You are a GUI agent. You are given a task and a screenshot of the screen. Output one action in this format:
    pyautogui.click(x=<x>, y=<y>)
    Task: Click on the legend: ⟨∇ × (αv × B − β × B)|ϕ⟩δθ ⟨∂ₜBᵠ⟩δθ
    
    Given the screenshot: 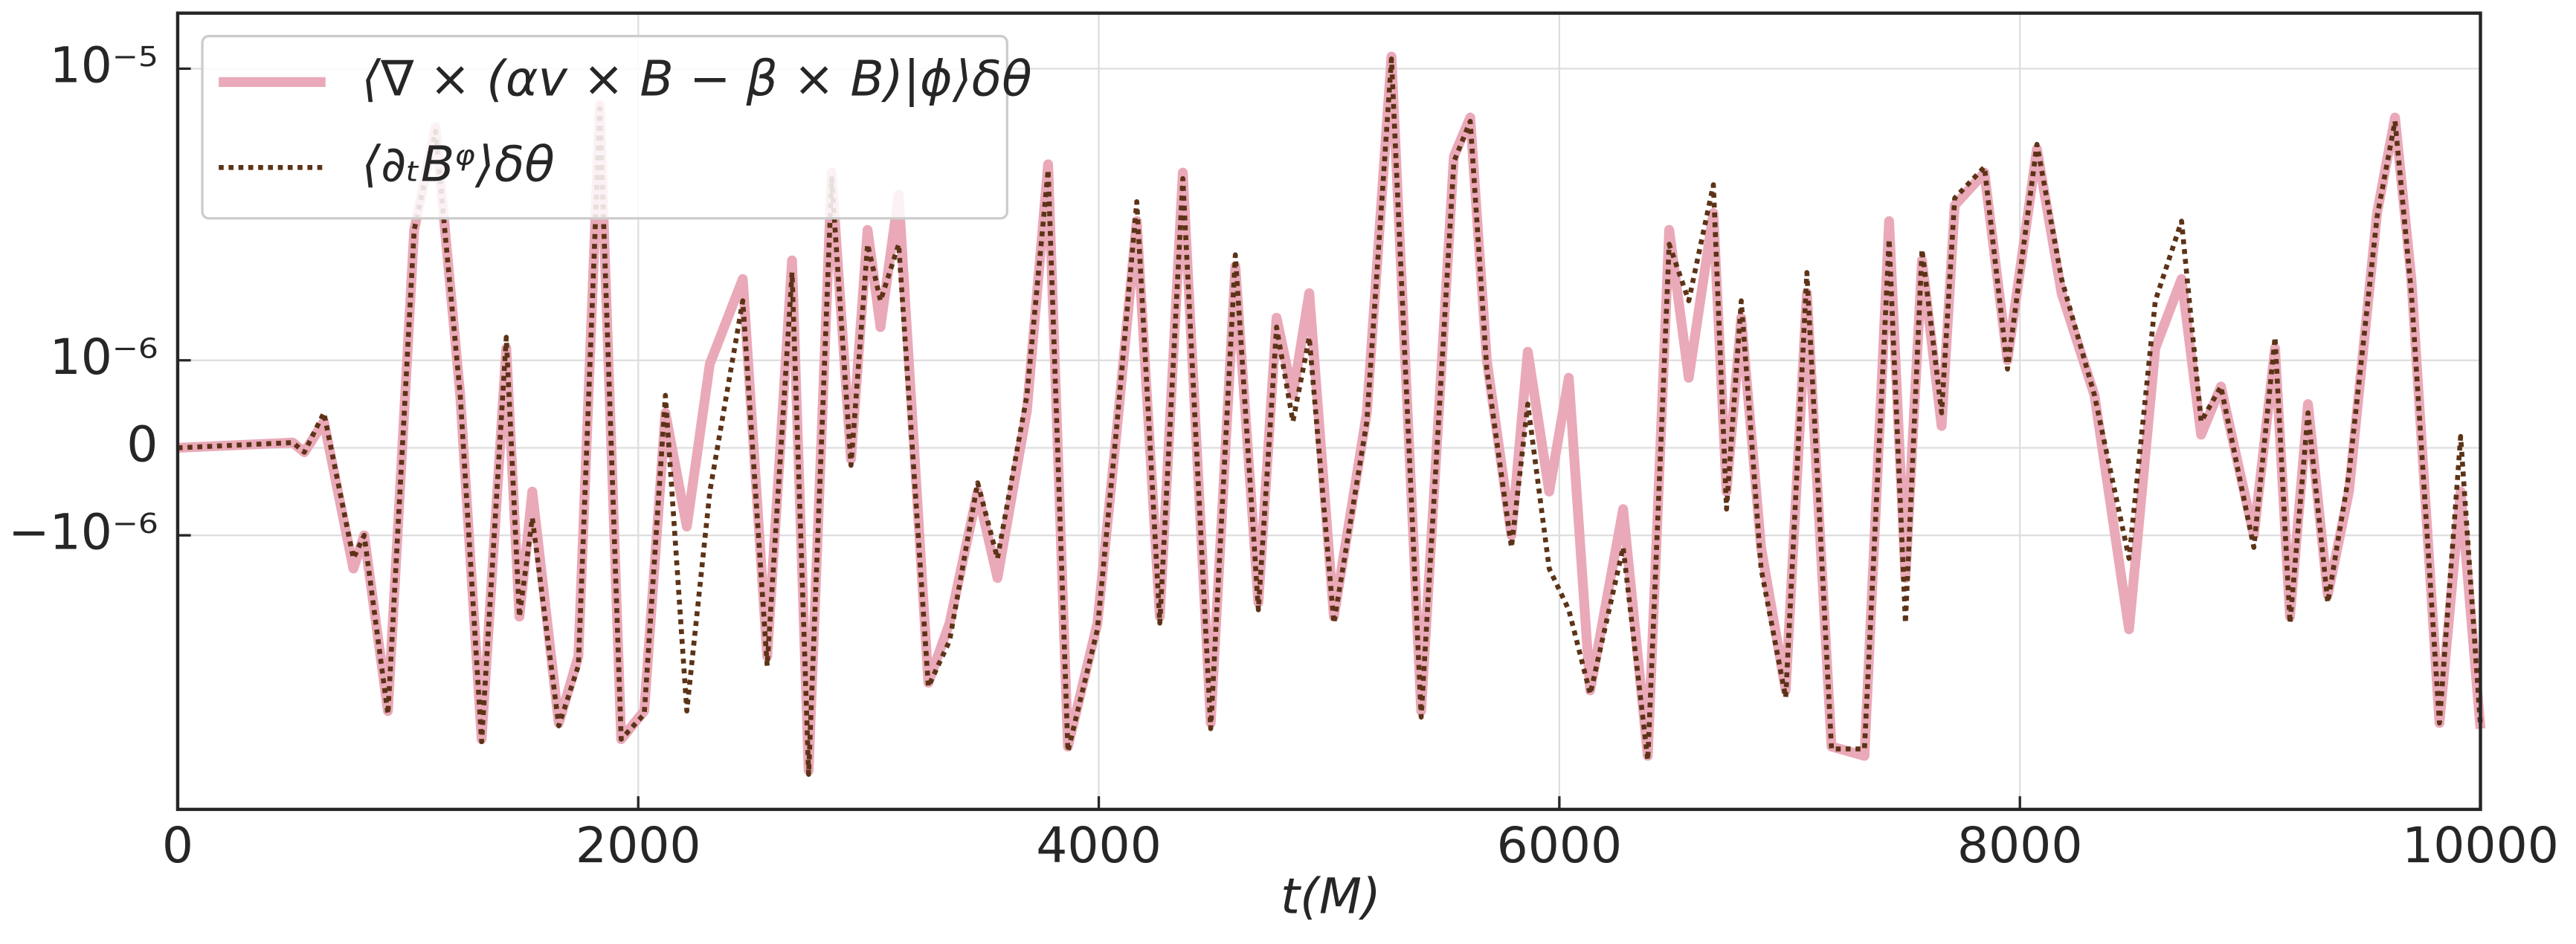 What is the action you would take?
    pyautogui.click(x=616, y=127)
    